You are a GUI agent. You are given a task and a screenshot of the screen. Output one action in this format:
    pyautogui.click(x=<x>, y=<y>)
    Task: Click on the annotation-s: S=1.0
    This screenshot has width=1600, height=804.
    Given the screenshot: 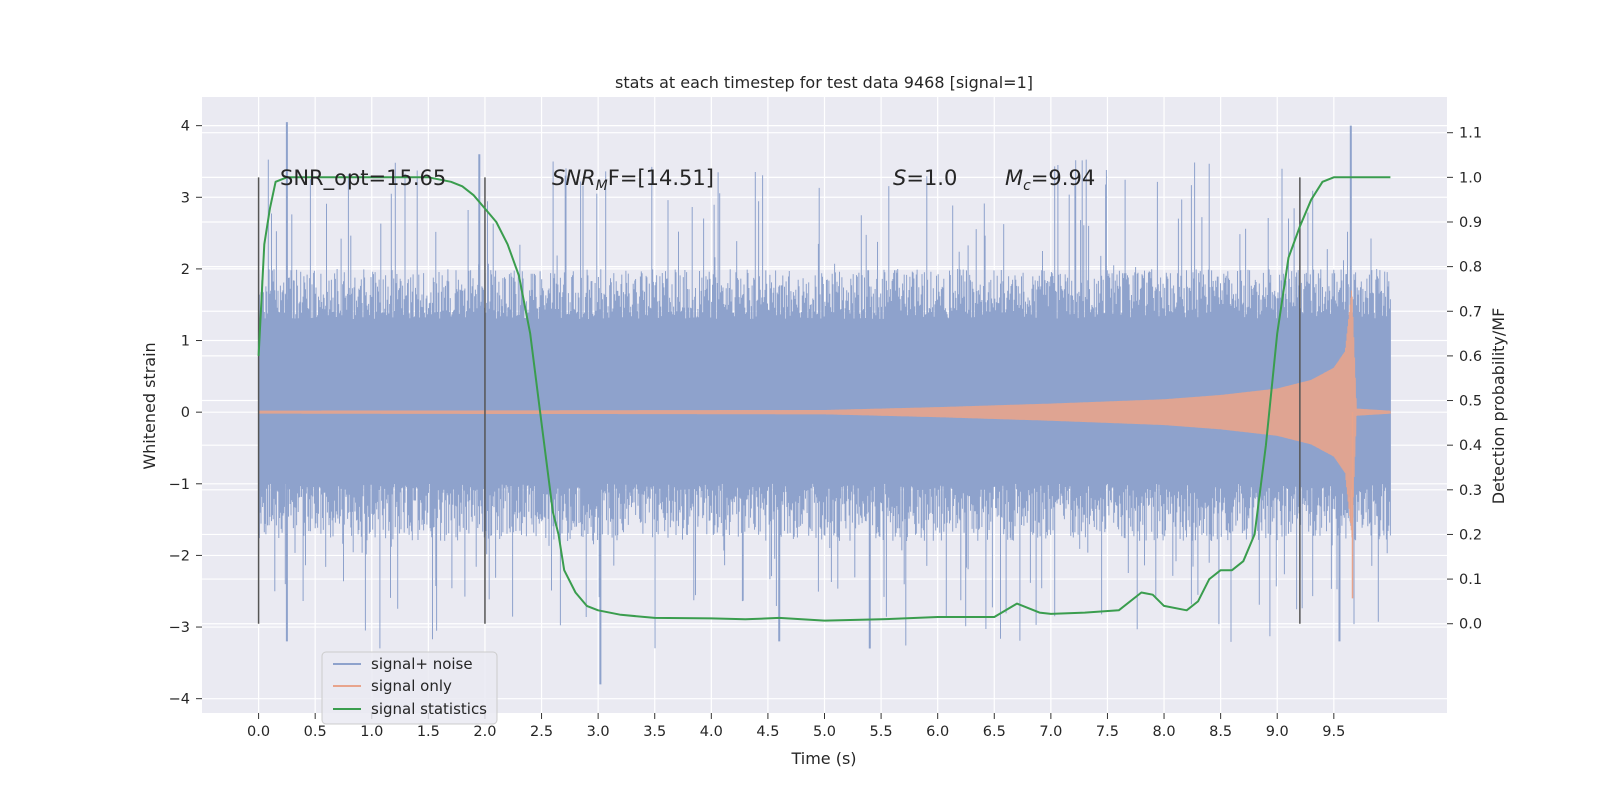 What is the action you would take?
    pyautogui.click(x=925, y=178)
    